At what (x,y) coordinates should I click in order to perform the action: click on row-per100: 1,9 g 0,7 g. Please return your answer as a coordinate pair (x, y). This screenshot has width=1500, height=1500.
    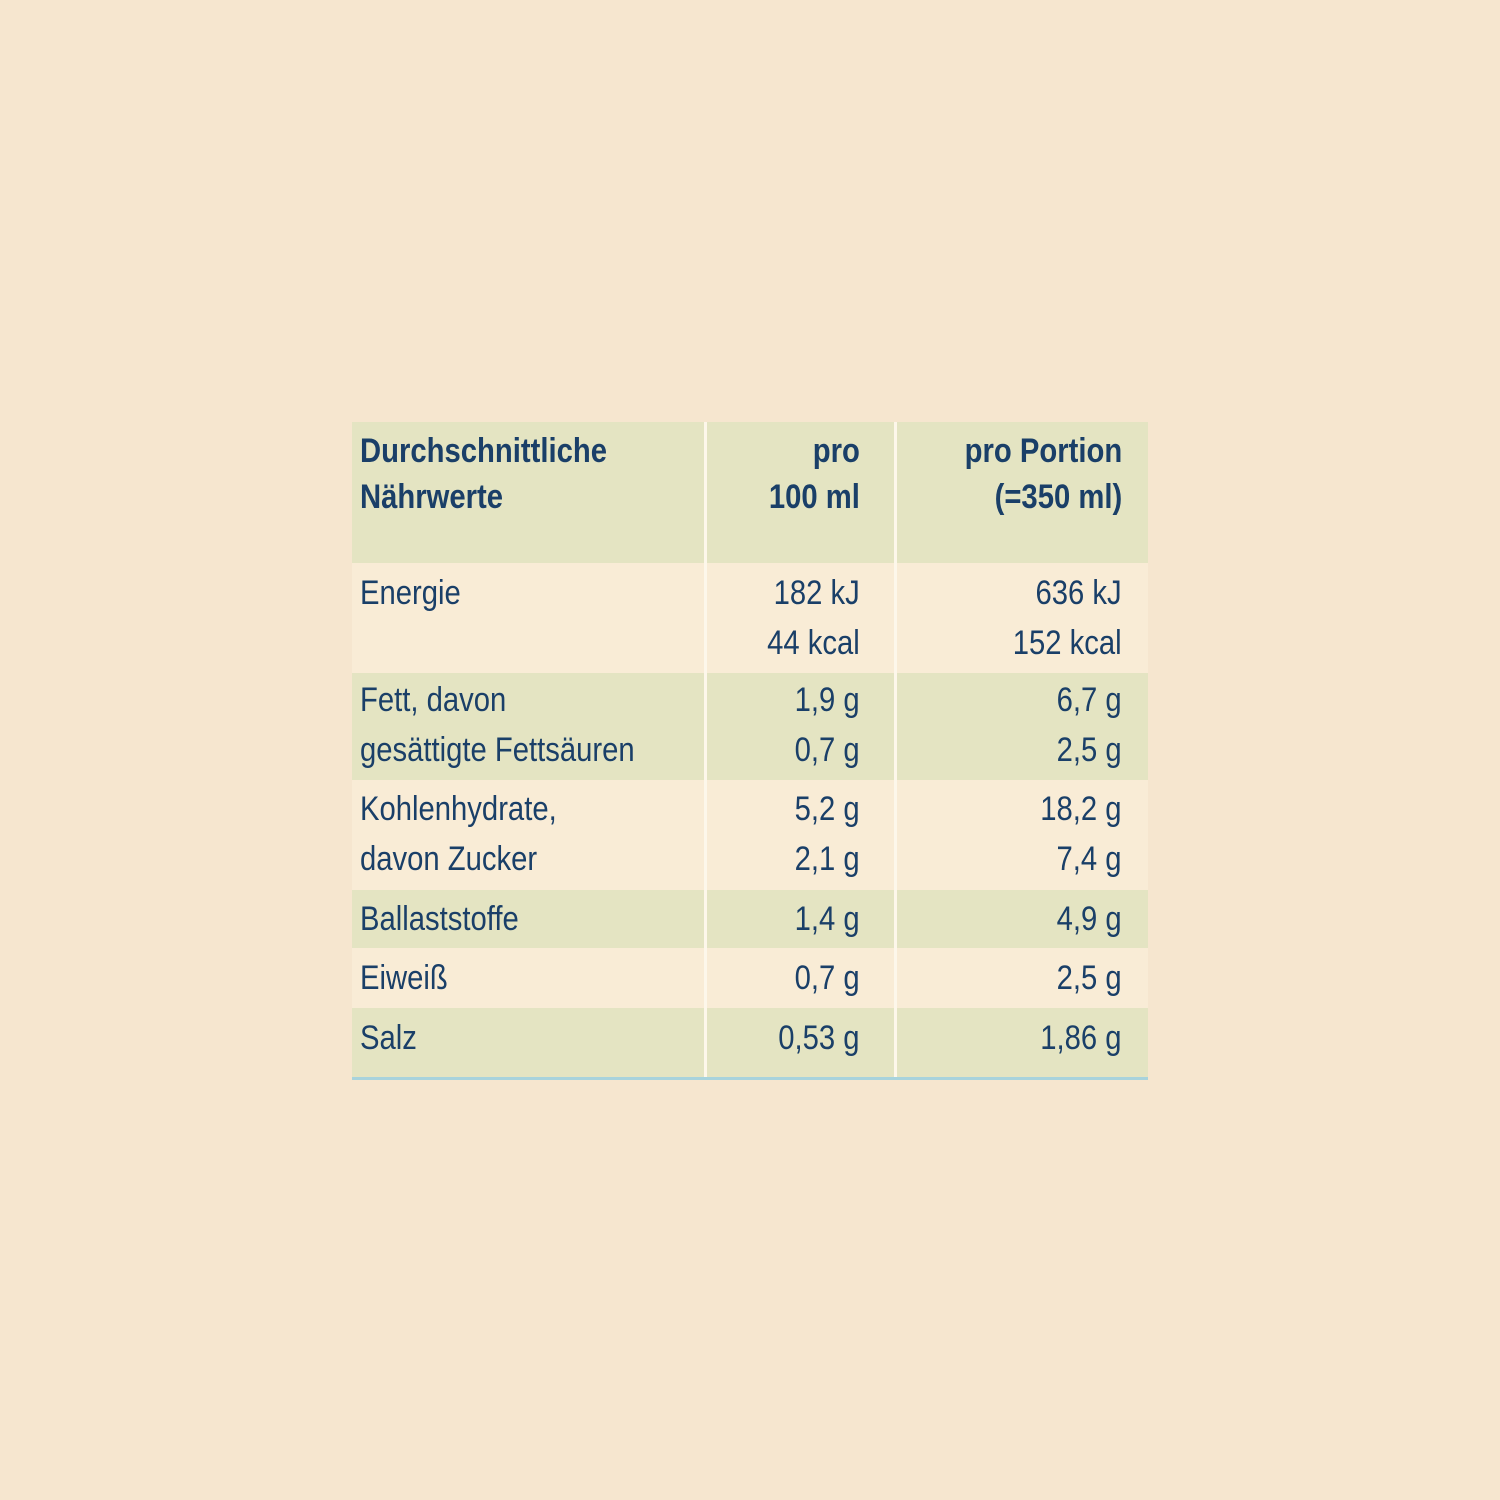
    Looking at the image, I should click on (827, 725).